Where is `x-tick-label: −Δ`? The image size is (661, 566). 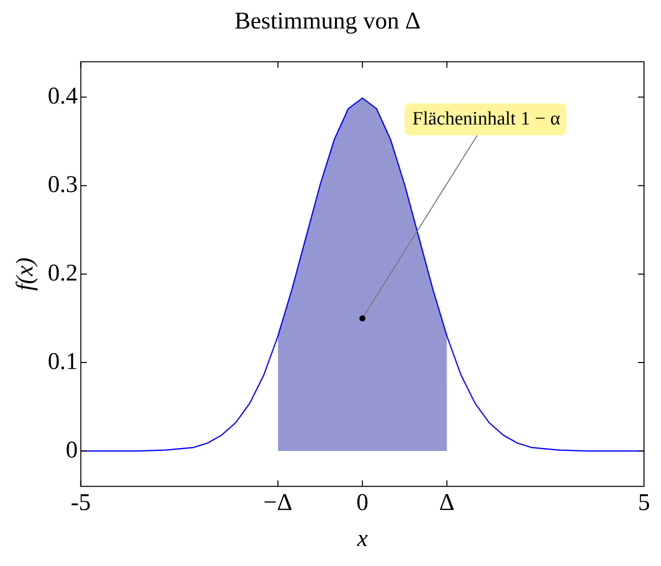 x-tick-label: −Δ is located at coordinates (277, 503).